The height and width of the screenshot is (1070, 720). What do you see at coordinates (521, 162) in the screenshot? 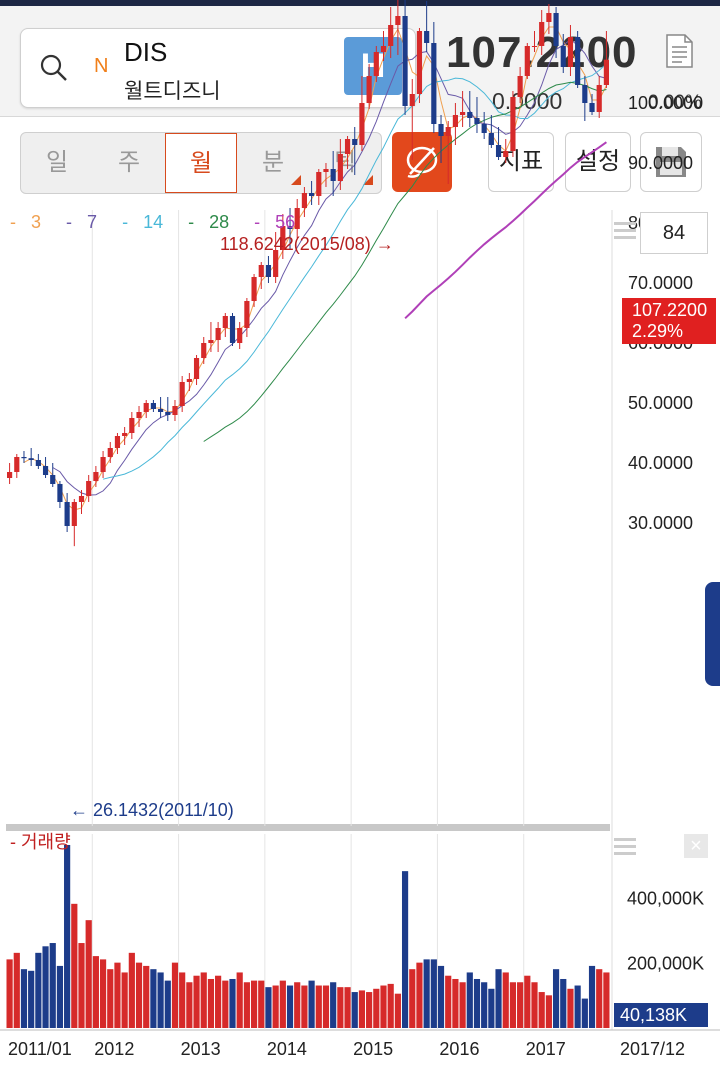
I see `indicator-button: 지표` at bounding box center [521, 162].